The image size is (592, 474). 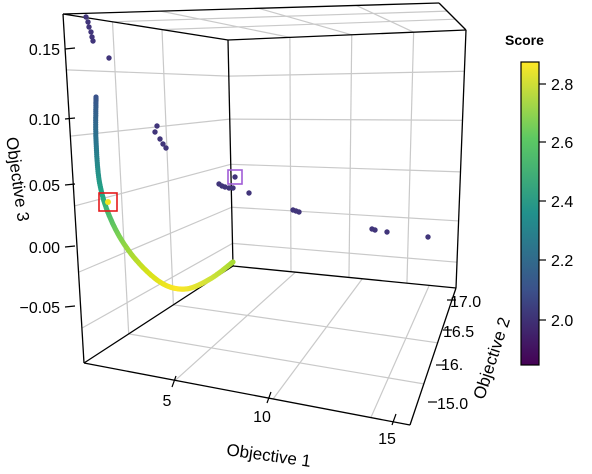 I want to click on highlight-markers, so click(x=170, y=190).